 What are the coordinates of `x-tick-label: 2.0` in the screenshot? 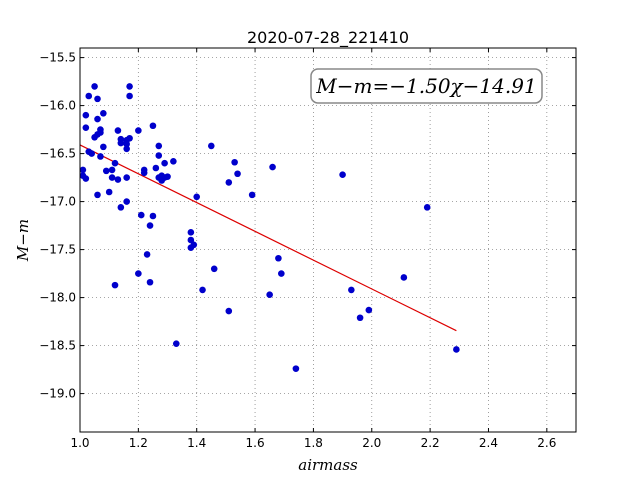 It's located at (371, 443).